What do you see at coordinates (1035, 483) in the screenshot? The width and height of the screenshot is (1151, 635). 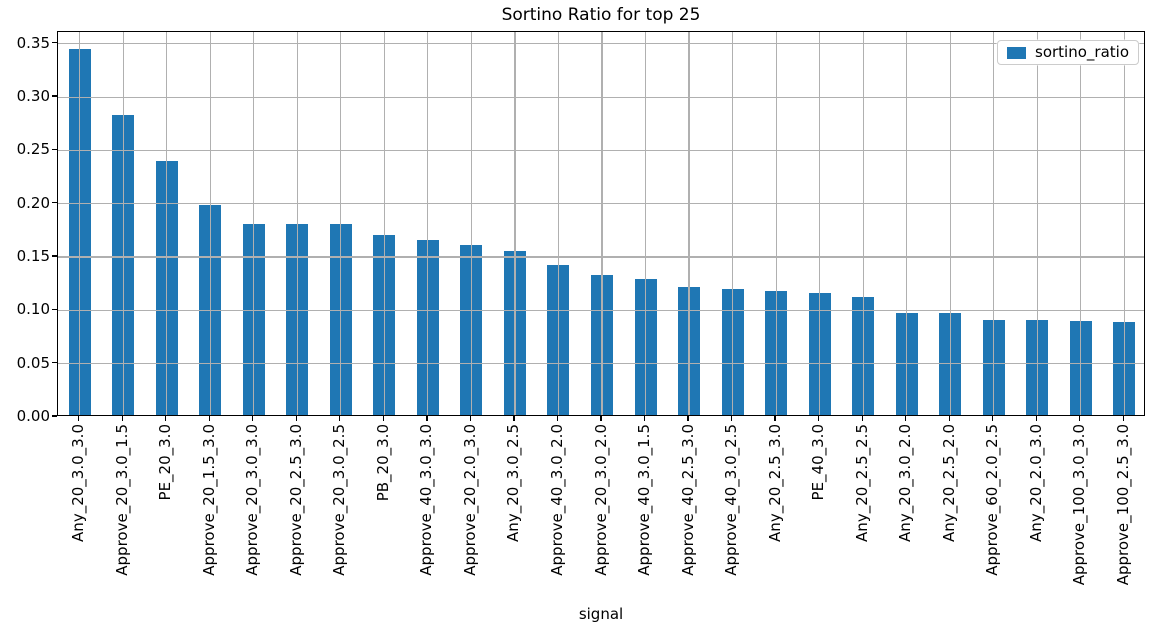 I see `x-tick-label: Any_20_2.0_3.0` at bounding box center [1035, 483].